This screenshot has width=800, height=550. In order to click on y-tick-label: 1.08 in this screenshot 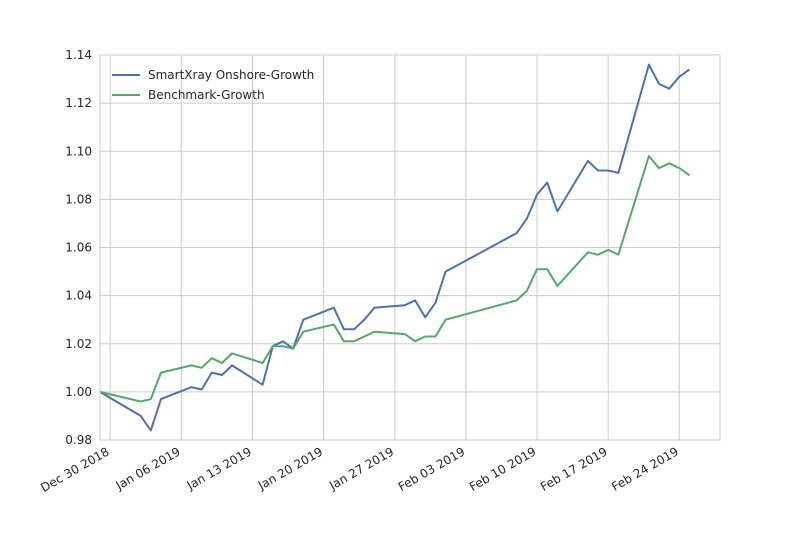, I will do `click(78, 199)`.